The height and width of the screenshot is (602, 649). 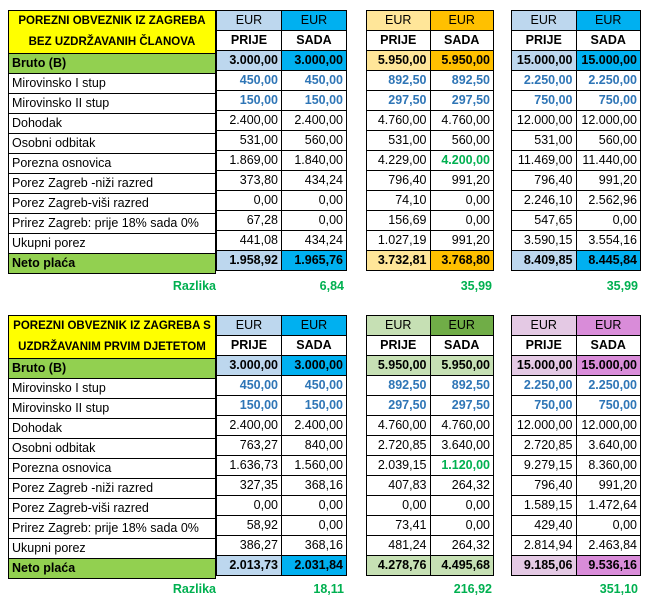 I want to click on table-row: Mirovinsko II stup, so click(x=112, y=103).